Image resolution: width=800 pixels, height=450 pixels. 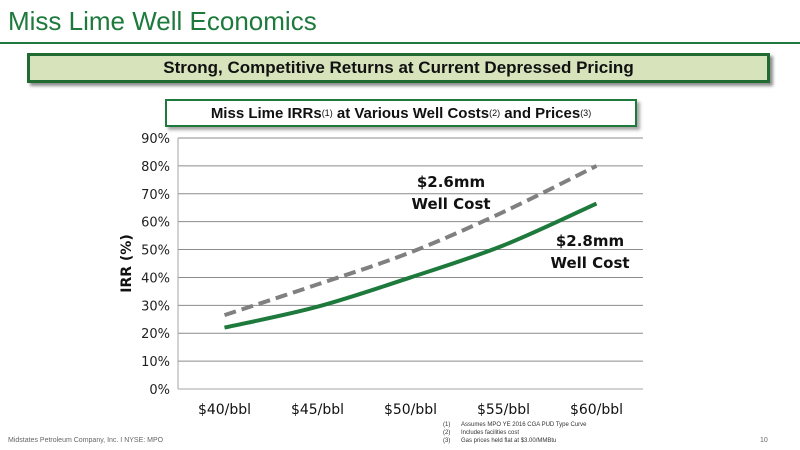 What do you see at coordinates (503, 410) in the screenshot?
I see `x-tick-label: $55/bbl` at bounding box center [503, 410].